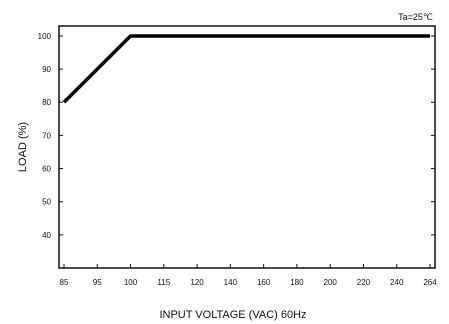 This screenshot has height=324, width=449. I want to click on x-tick-label: 100, so click(131, 282).